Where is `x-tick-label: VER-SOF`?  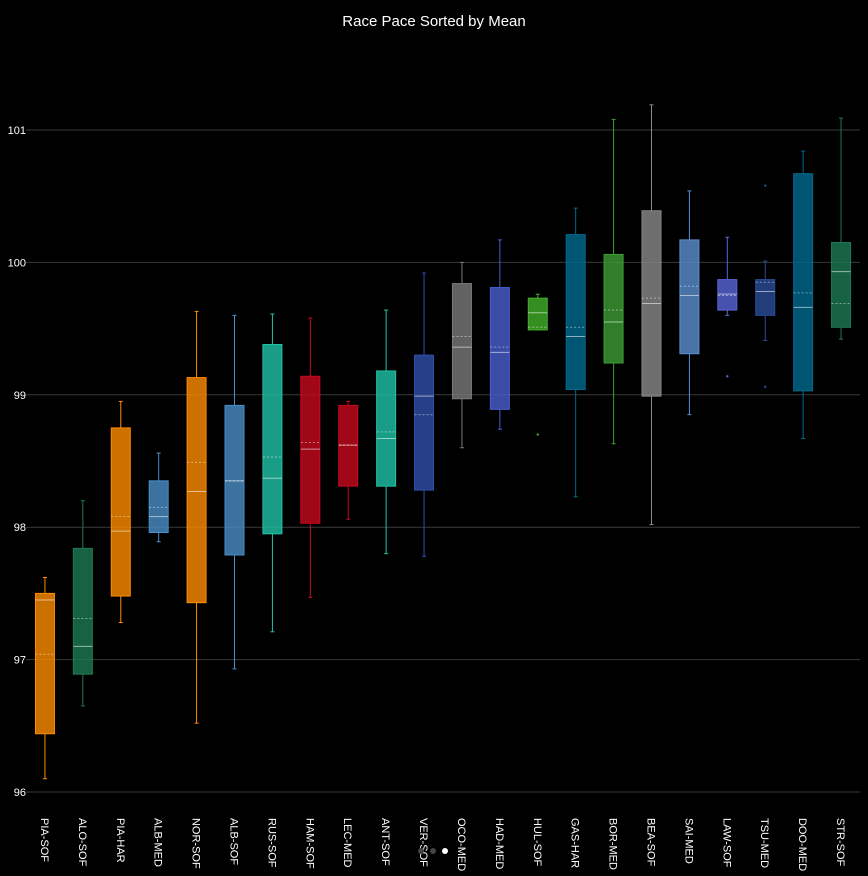
x-tick-label: VER-SOF is located at coordinates (423, 842).